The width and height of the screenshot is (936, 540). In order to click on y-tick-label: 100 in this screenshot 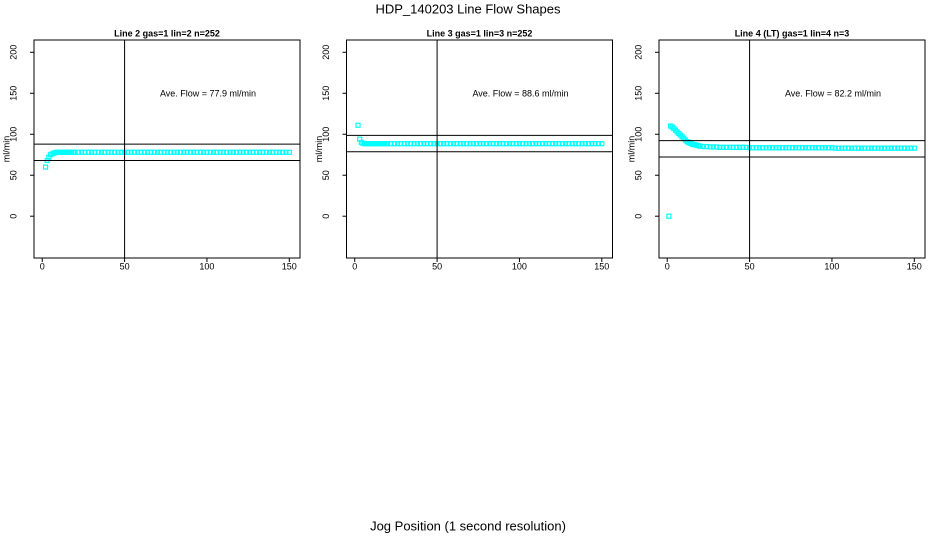, I will do `click(13, 134)`.